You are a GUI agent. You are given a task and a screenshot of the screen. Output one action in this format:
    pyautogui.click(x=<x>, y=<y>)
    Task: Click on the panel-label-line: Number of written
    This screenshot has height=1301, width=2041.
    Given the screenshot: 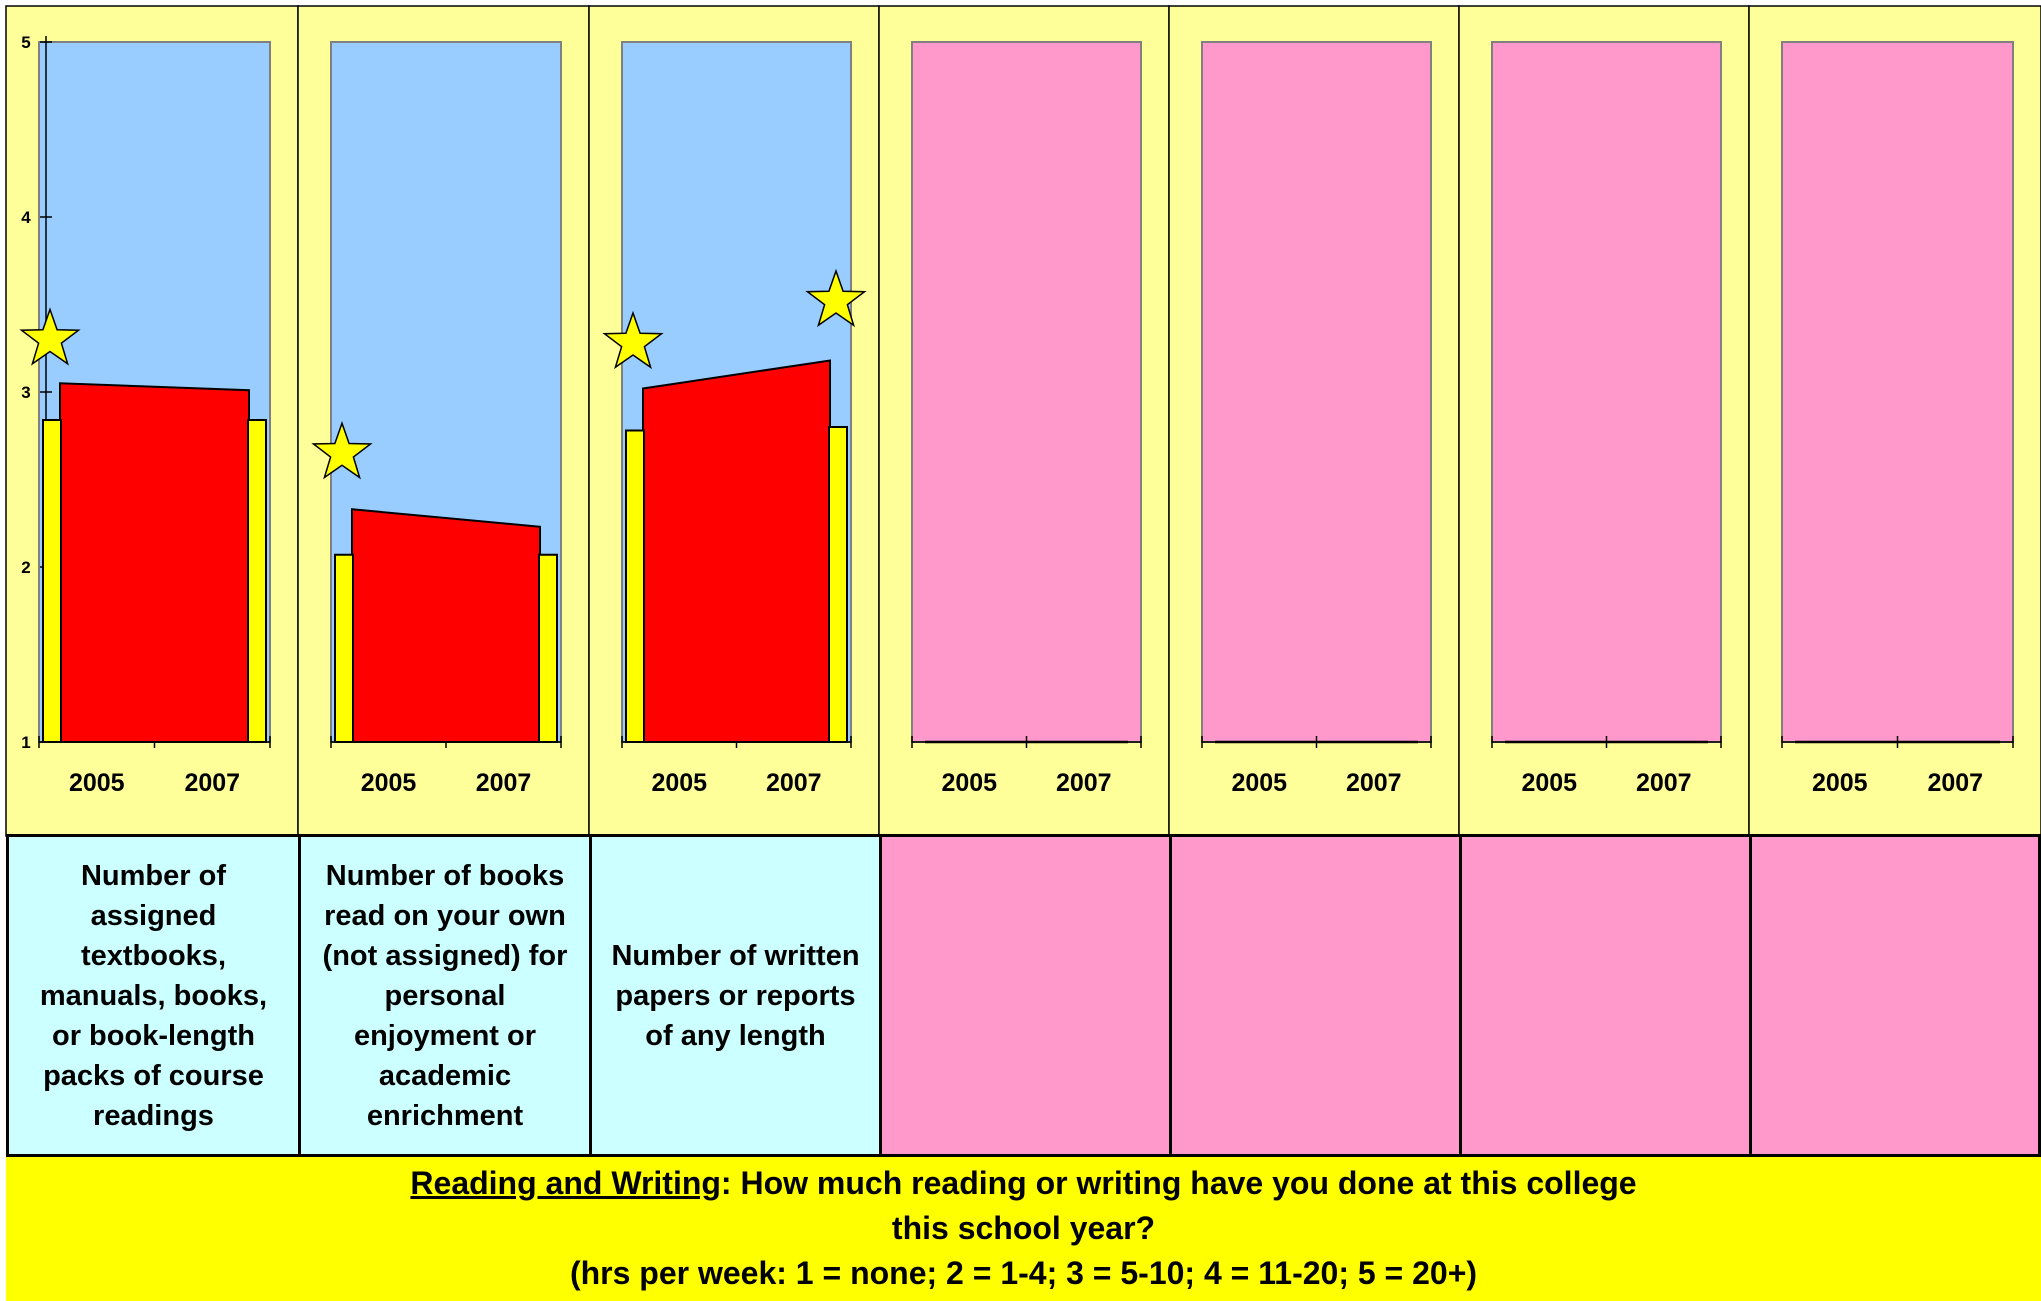 What is the action you would take?
    pyautogui.click(x=735, y=955)
    